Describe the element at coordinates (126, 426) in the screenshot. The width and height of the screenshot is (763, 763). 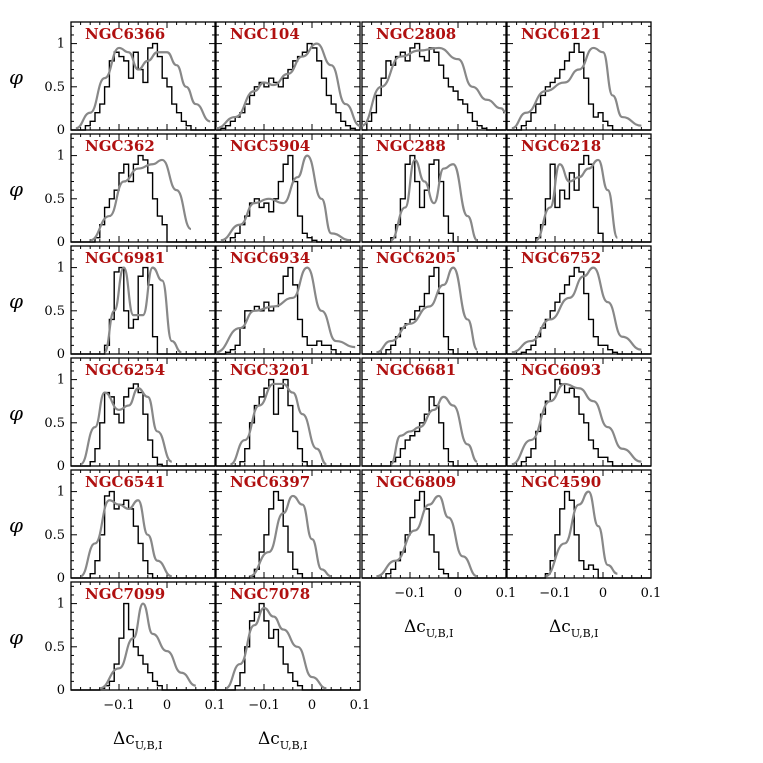
I see `fit-curve-ngc6254` at that location.